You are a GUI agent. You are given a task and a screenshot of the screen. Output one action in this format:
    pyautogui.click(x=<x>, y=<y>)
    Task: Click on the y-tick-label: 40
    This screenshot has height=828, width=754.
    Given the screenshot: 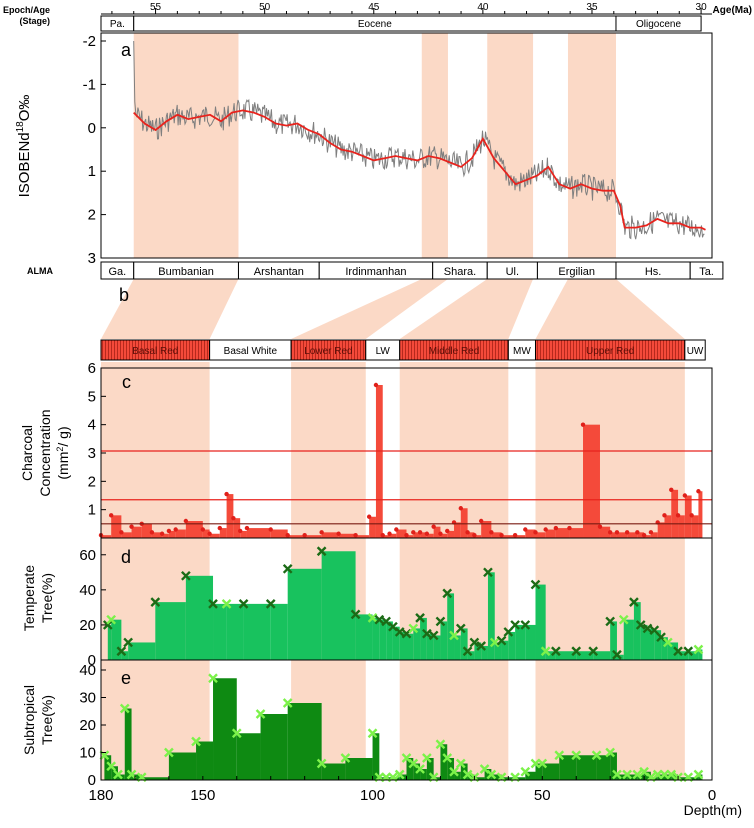 What is the action you would take?
    pyautogui.click(x=87, y=670)
    